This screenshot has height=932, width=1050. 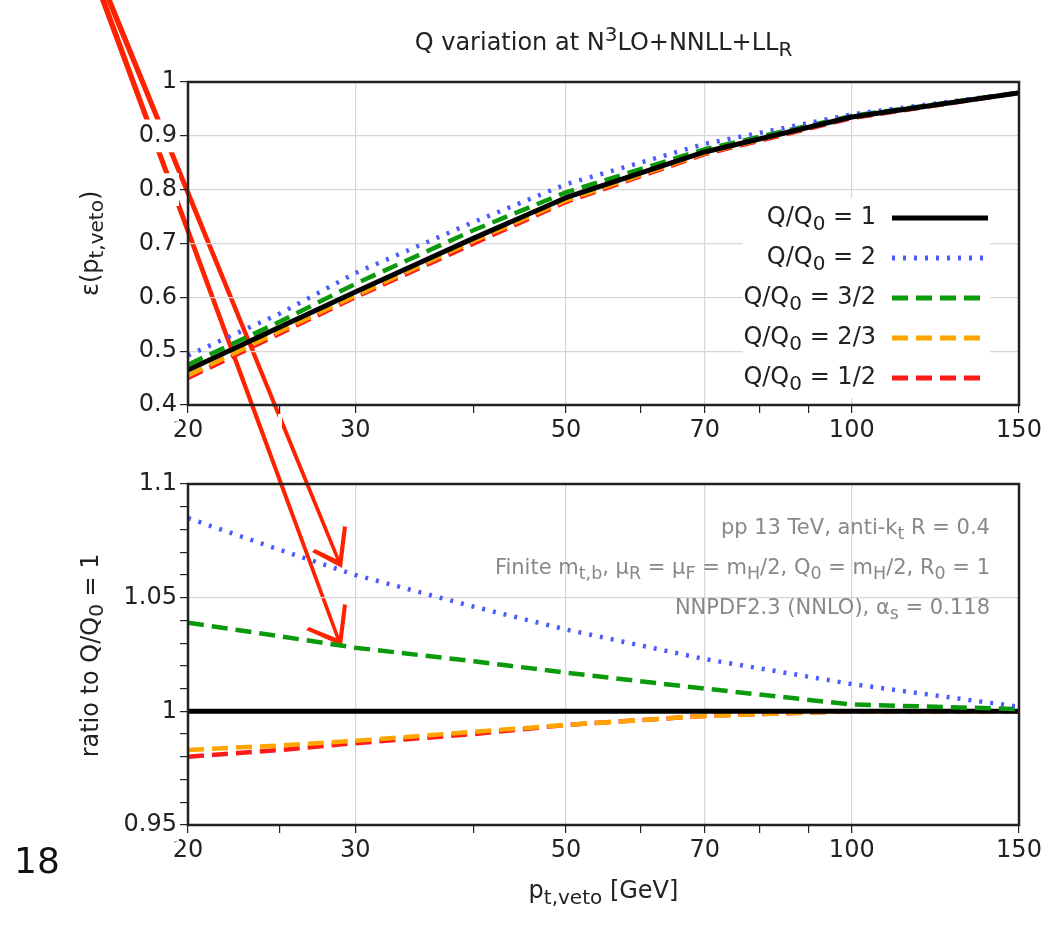 What do you see at coordinates (809, 378) in the screenshot?
I see `legend-label: Q/Q$_{0}$ = 1/2` at bounding box center [809, 378].